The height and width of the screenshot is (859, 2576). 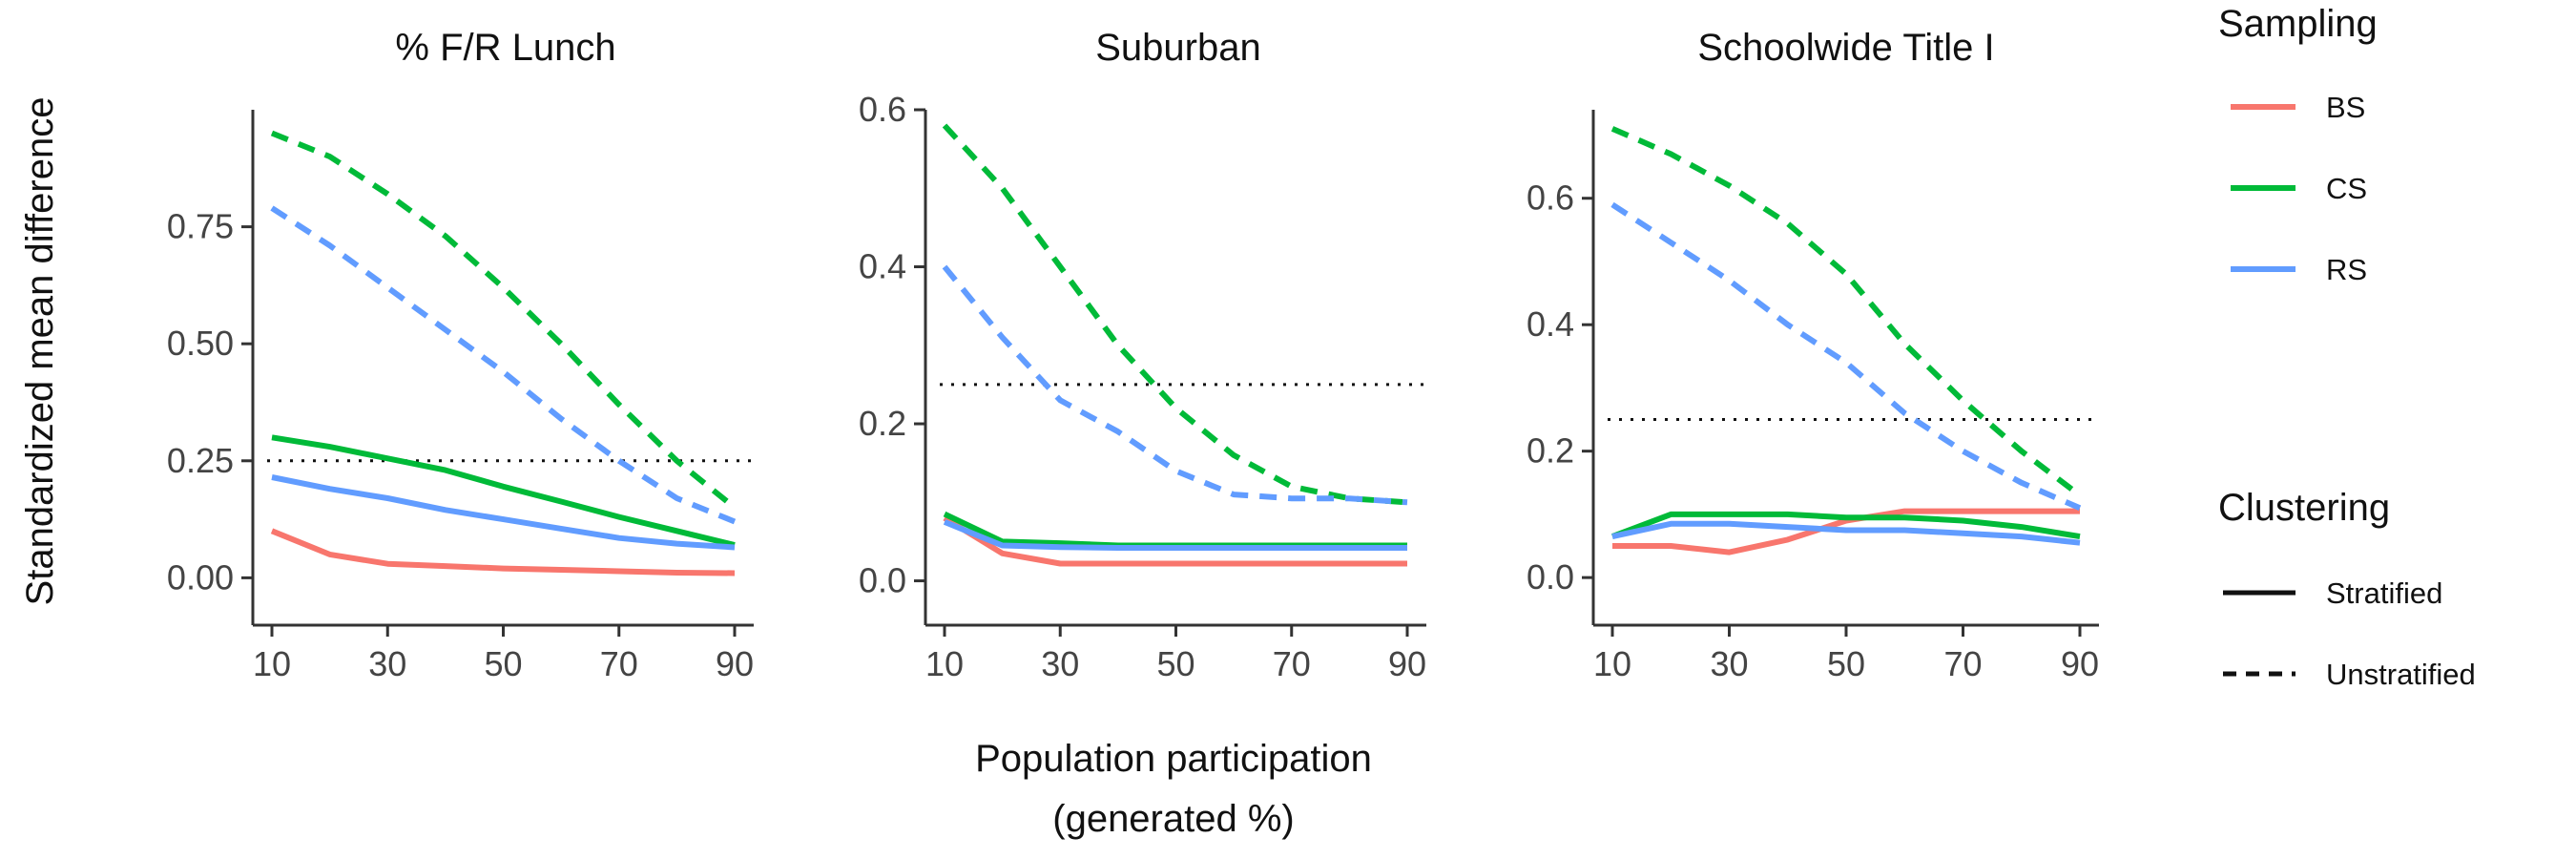 What do you see at coordinates (1173, 759) in the screenshot?
I see `x-axis-label-line-1: Population participation` at bounding box center [1173, 759].